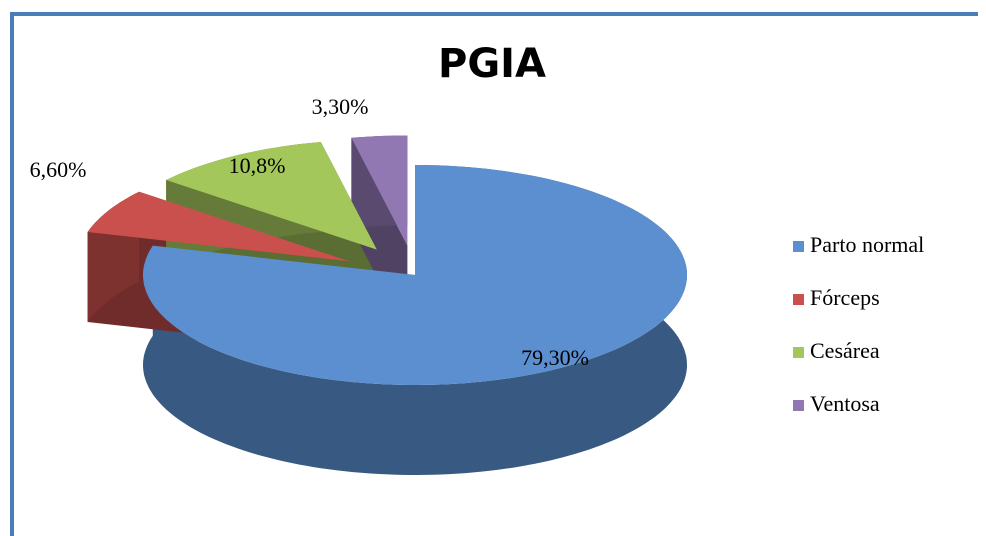  I want to click on legend-label: Ventosa, so click(845, 403).